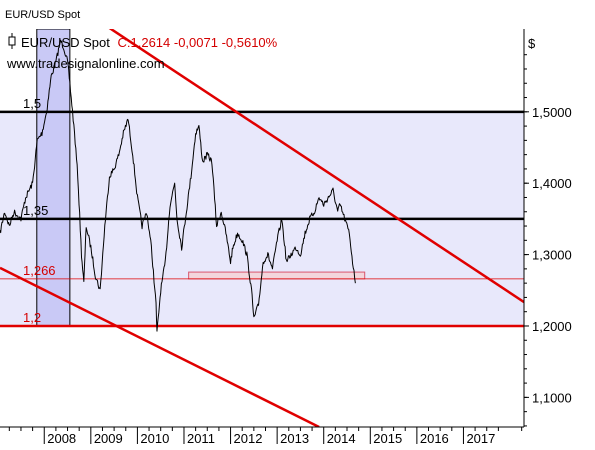 This screenshot has height=450, width=595. I want to click on level-label-1: 1,35, so click(35, 210).